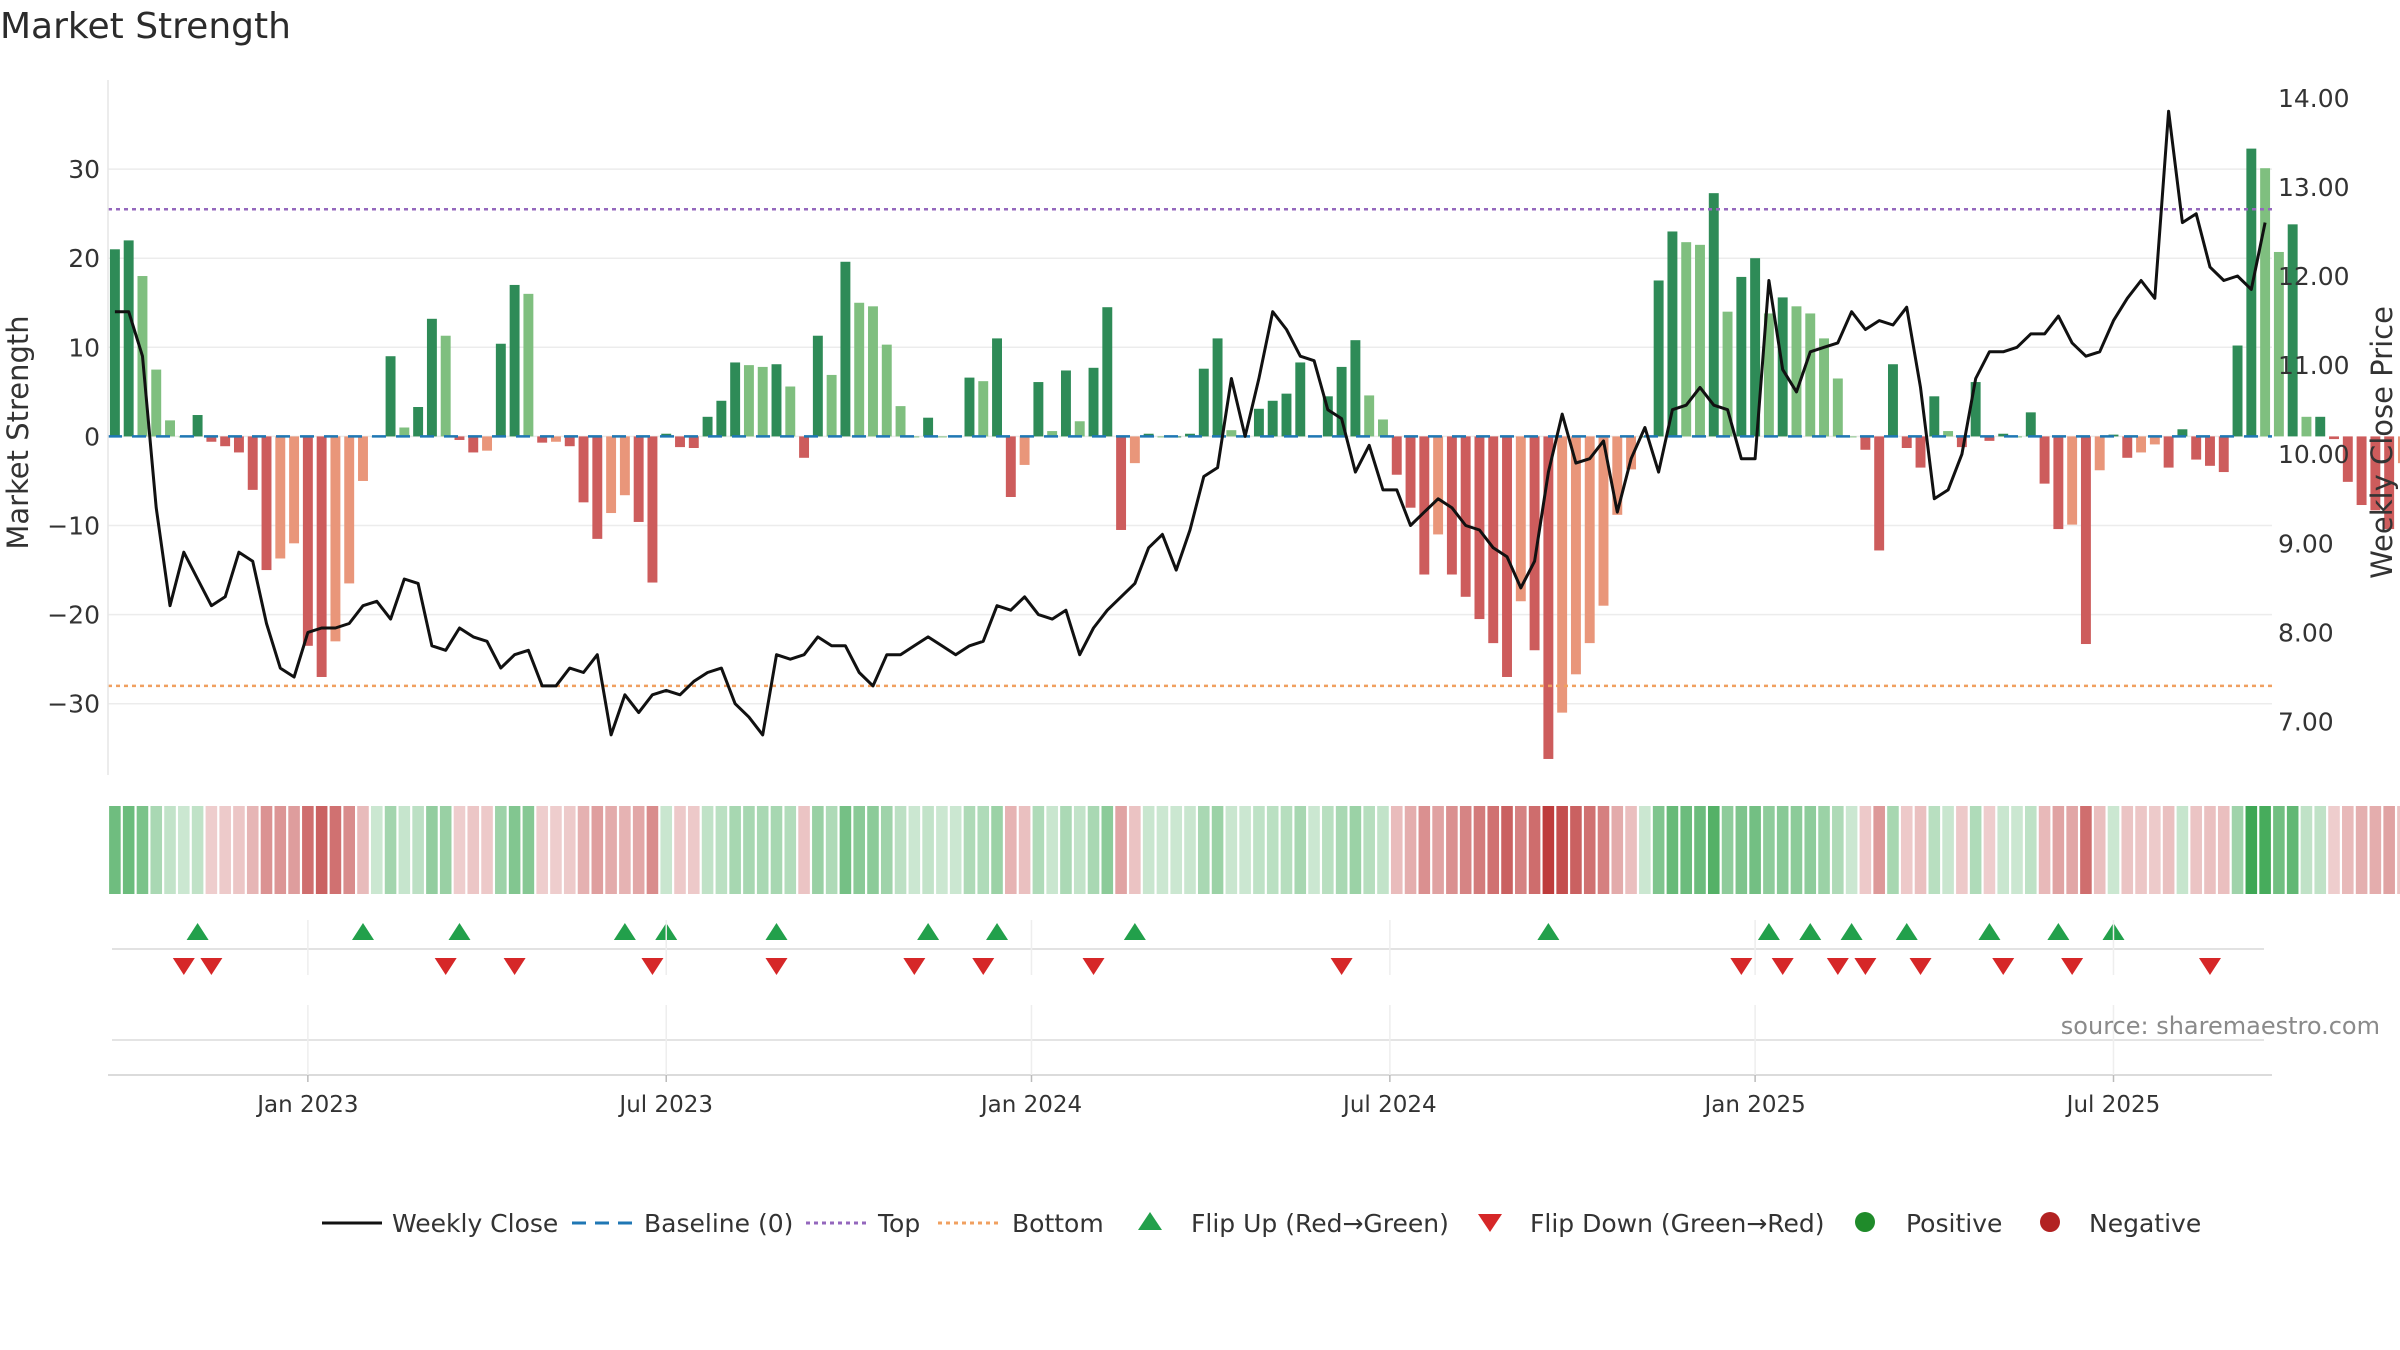 This screenshot has height=1350, width=2400. I want to click on y-tick-left: −30, so click(73, 704).